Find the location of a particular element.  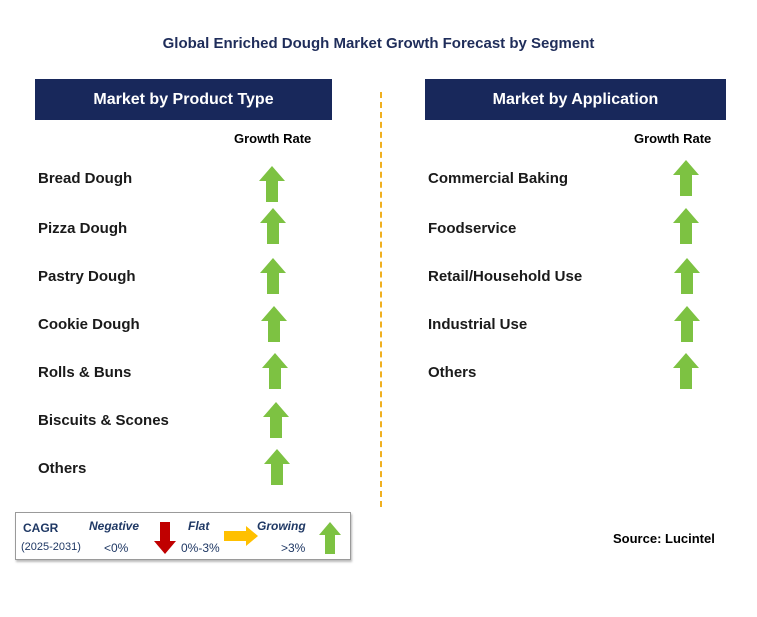

legend-negative-label: Negative is located at coordinates (114, 526).